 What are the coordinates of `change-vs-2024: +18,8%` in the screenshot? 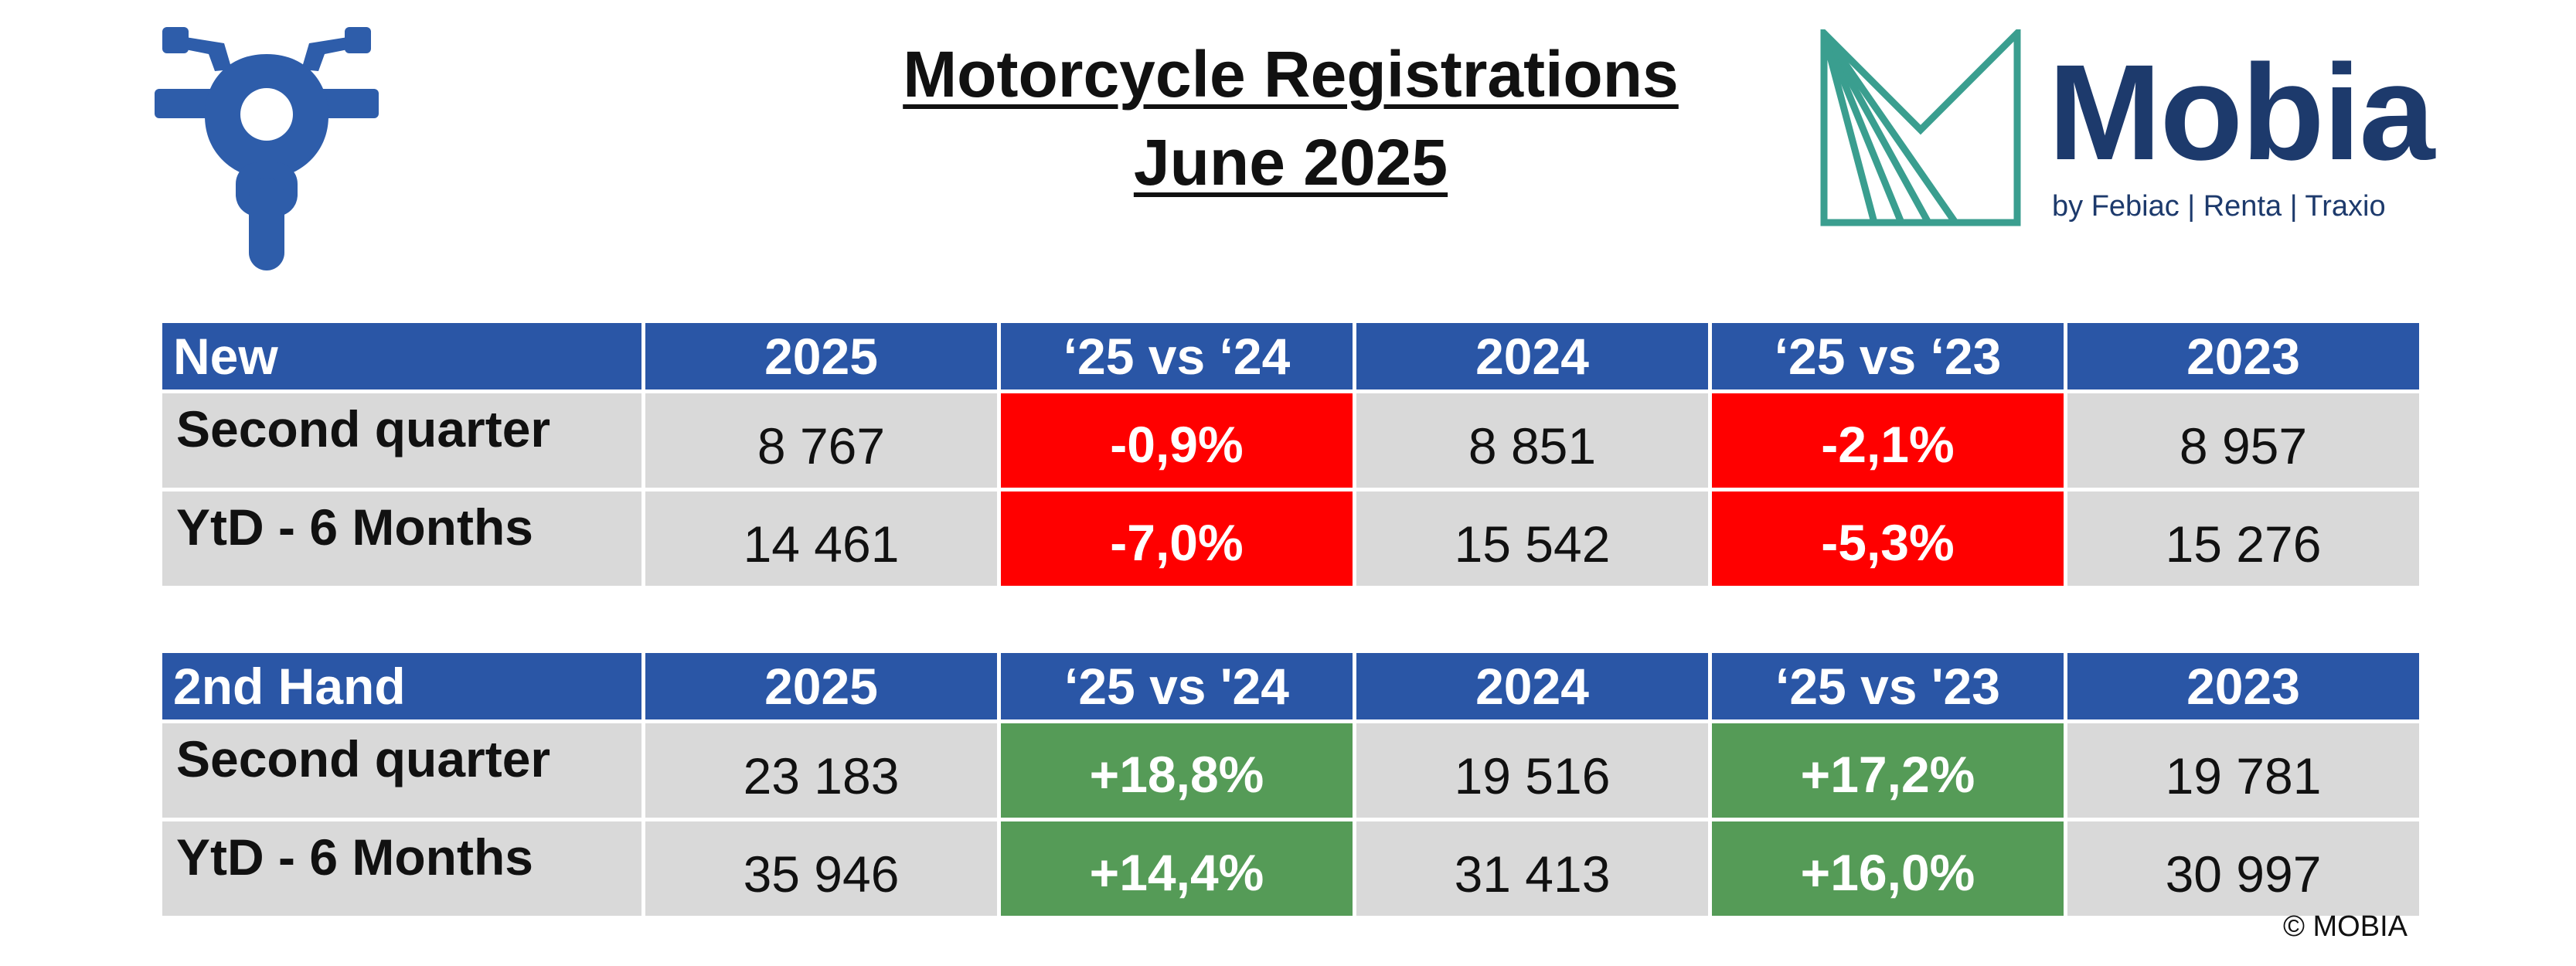 It's located at (1177, 770).